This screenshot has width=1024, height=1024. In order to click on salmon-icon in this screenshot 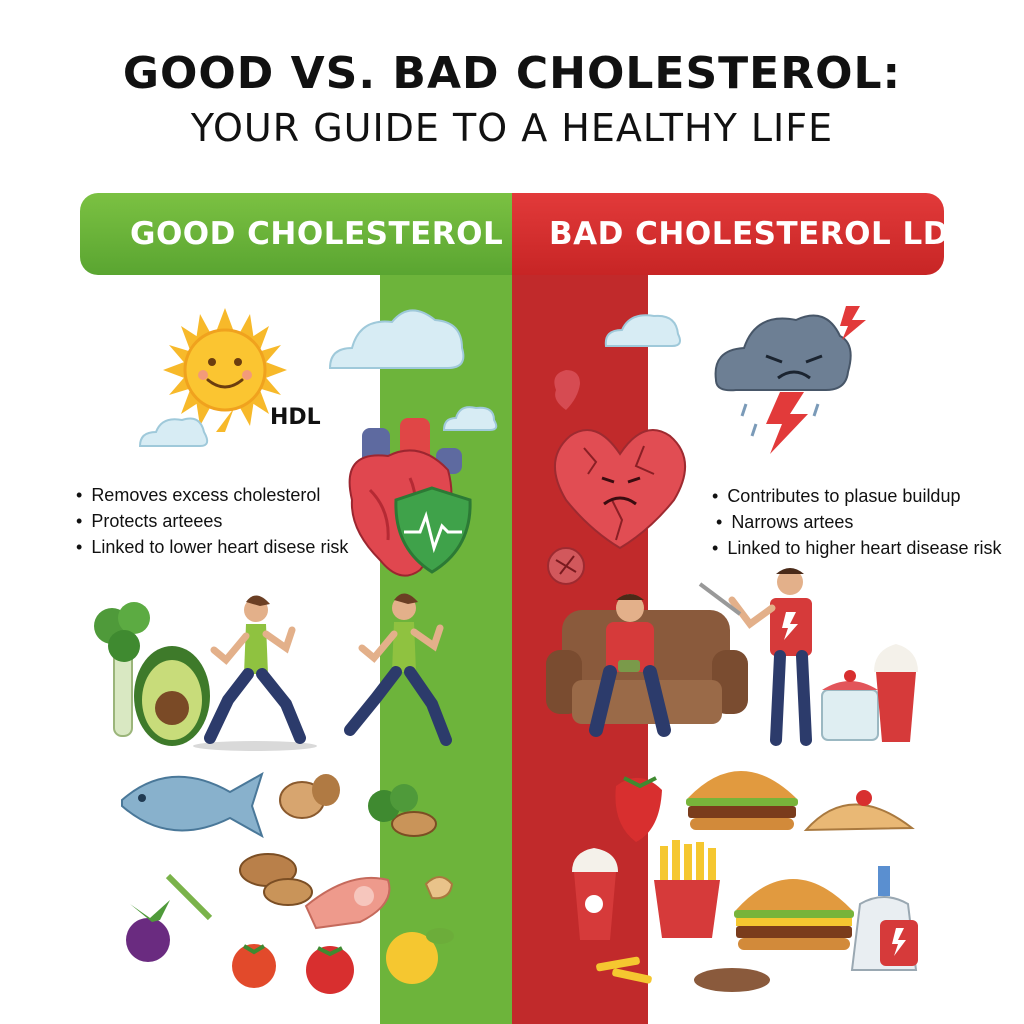, I will do `click(347, 903)`.